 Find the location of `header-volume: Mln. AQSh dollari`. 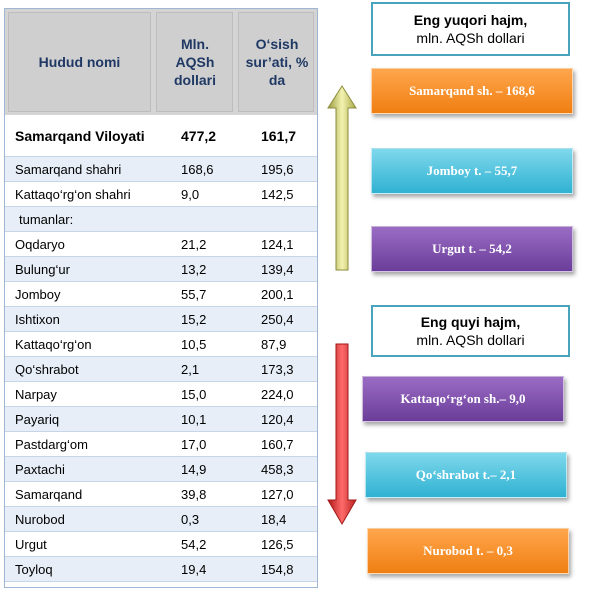

header-volume: Mln. AQSh dollari is located at coordinates (194, 62).